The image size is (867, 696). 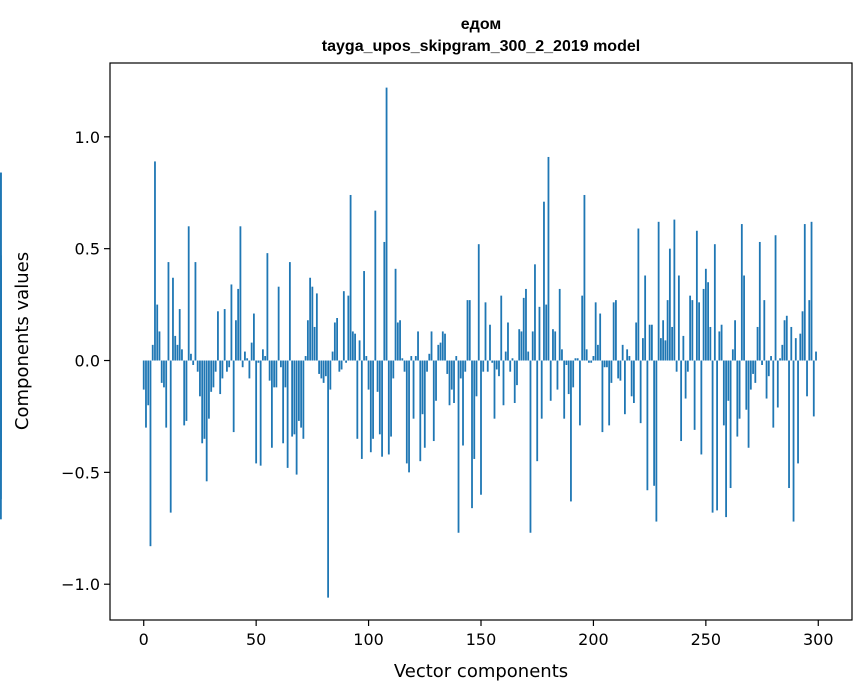 I want to click on chart-subtitle: tayga_upos_skipgram_300_2_2019 model, so click(x=481, y=46).